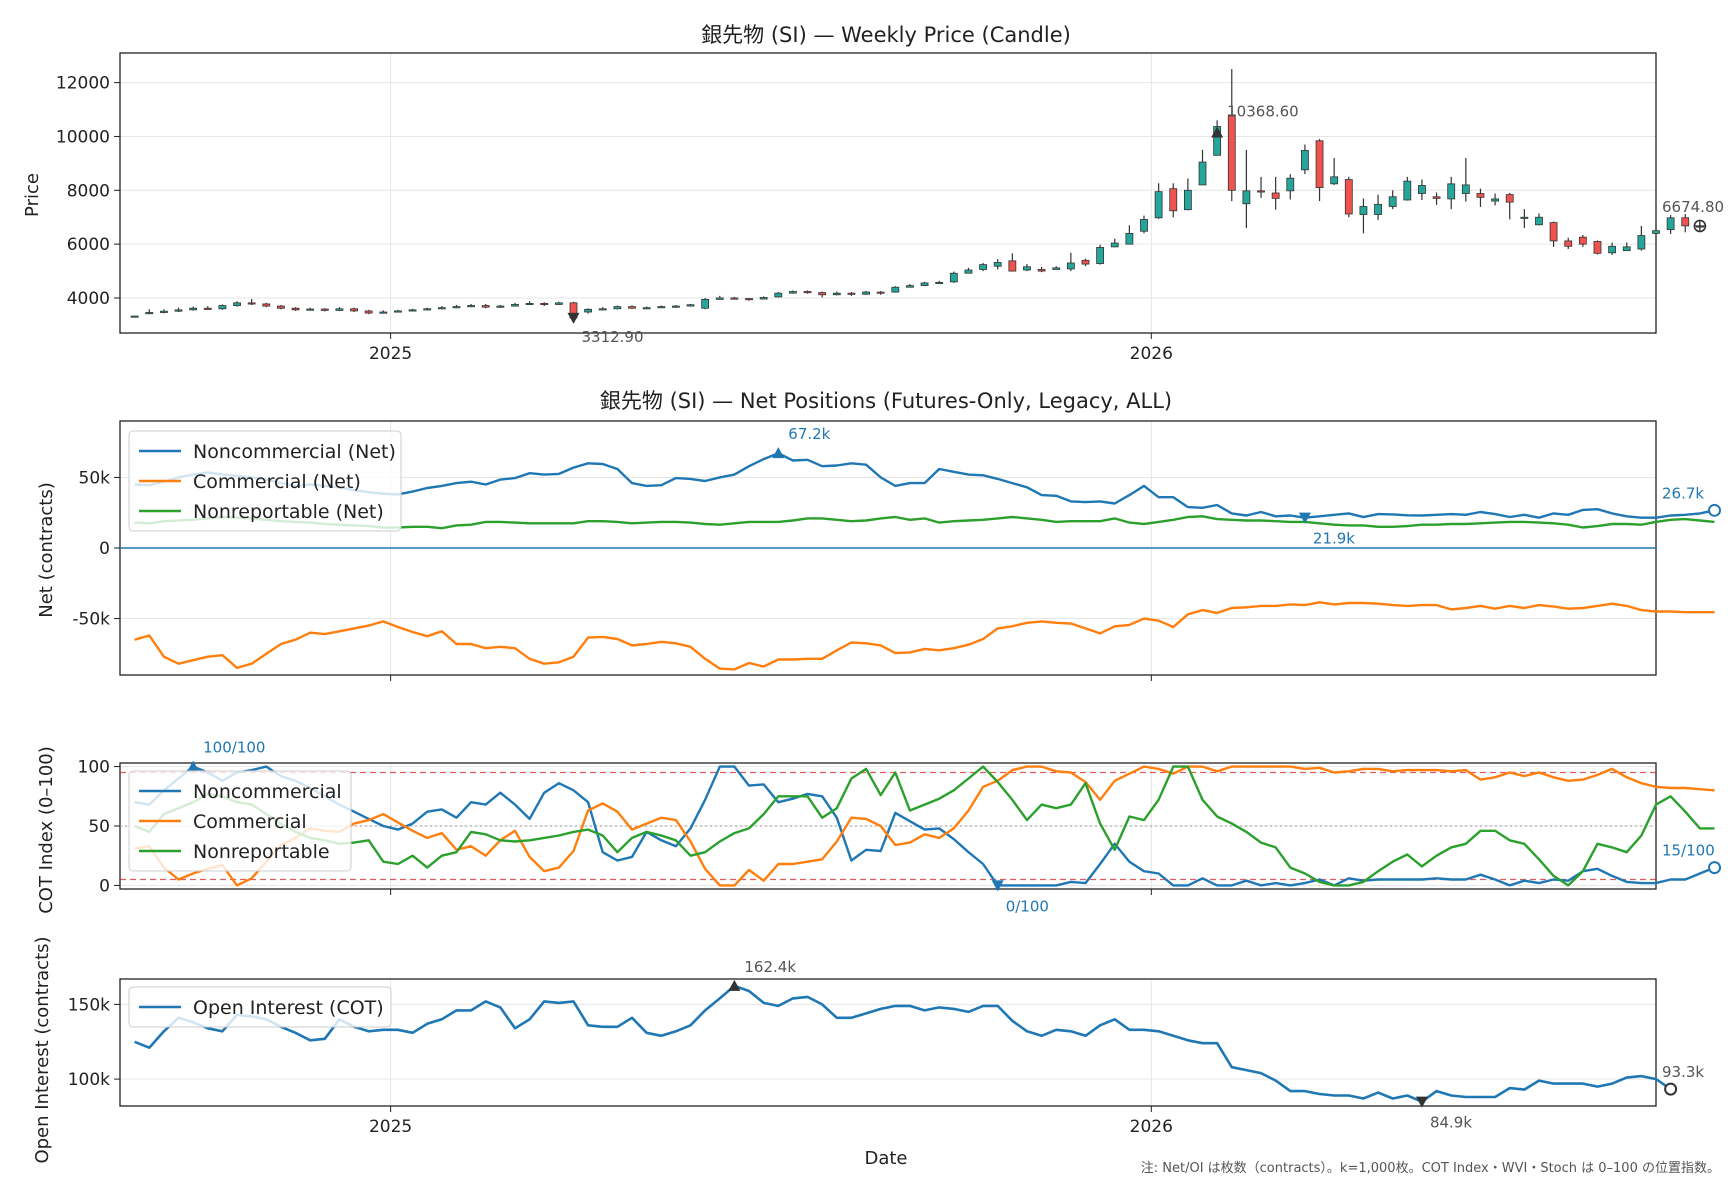 This screenshot has width=1728, height=1180. What do you see at coordinates (1693, 207) in the screenshot?
I see `price-last-label: 6674.80` at bounding box center [1693, 207].